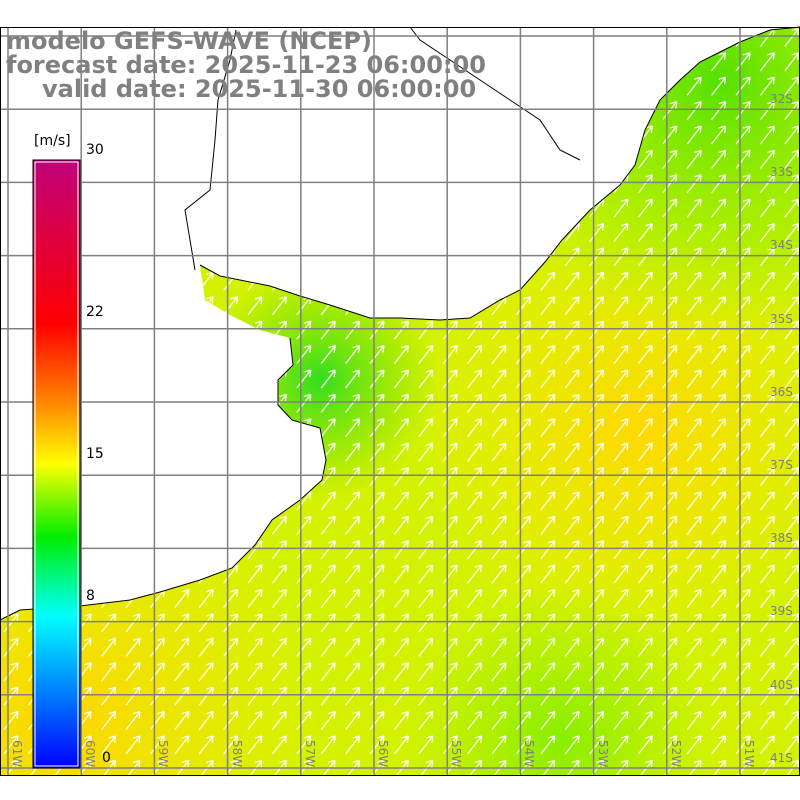  Describe the element at coordinates (529, 754) in the screenshot. I see `longitude-label: 54W` at that location.